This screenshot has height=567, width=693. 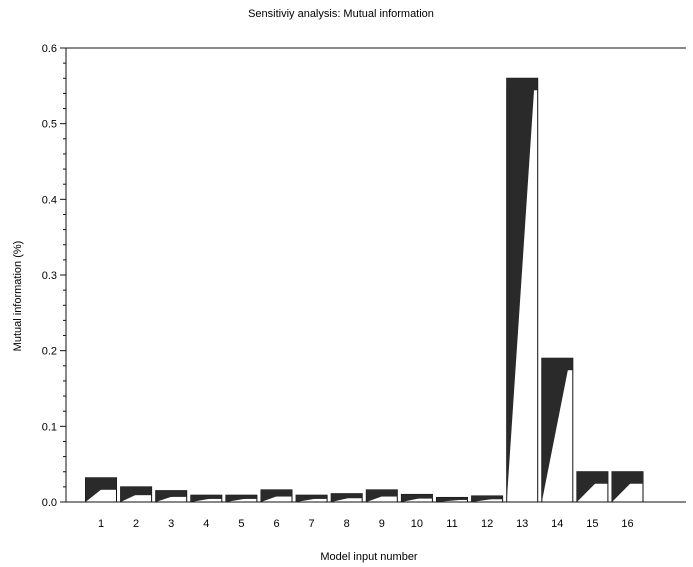 I want to click on x-tick-label: 10, so click(x=417, y=524).